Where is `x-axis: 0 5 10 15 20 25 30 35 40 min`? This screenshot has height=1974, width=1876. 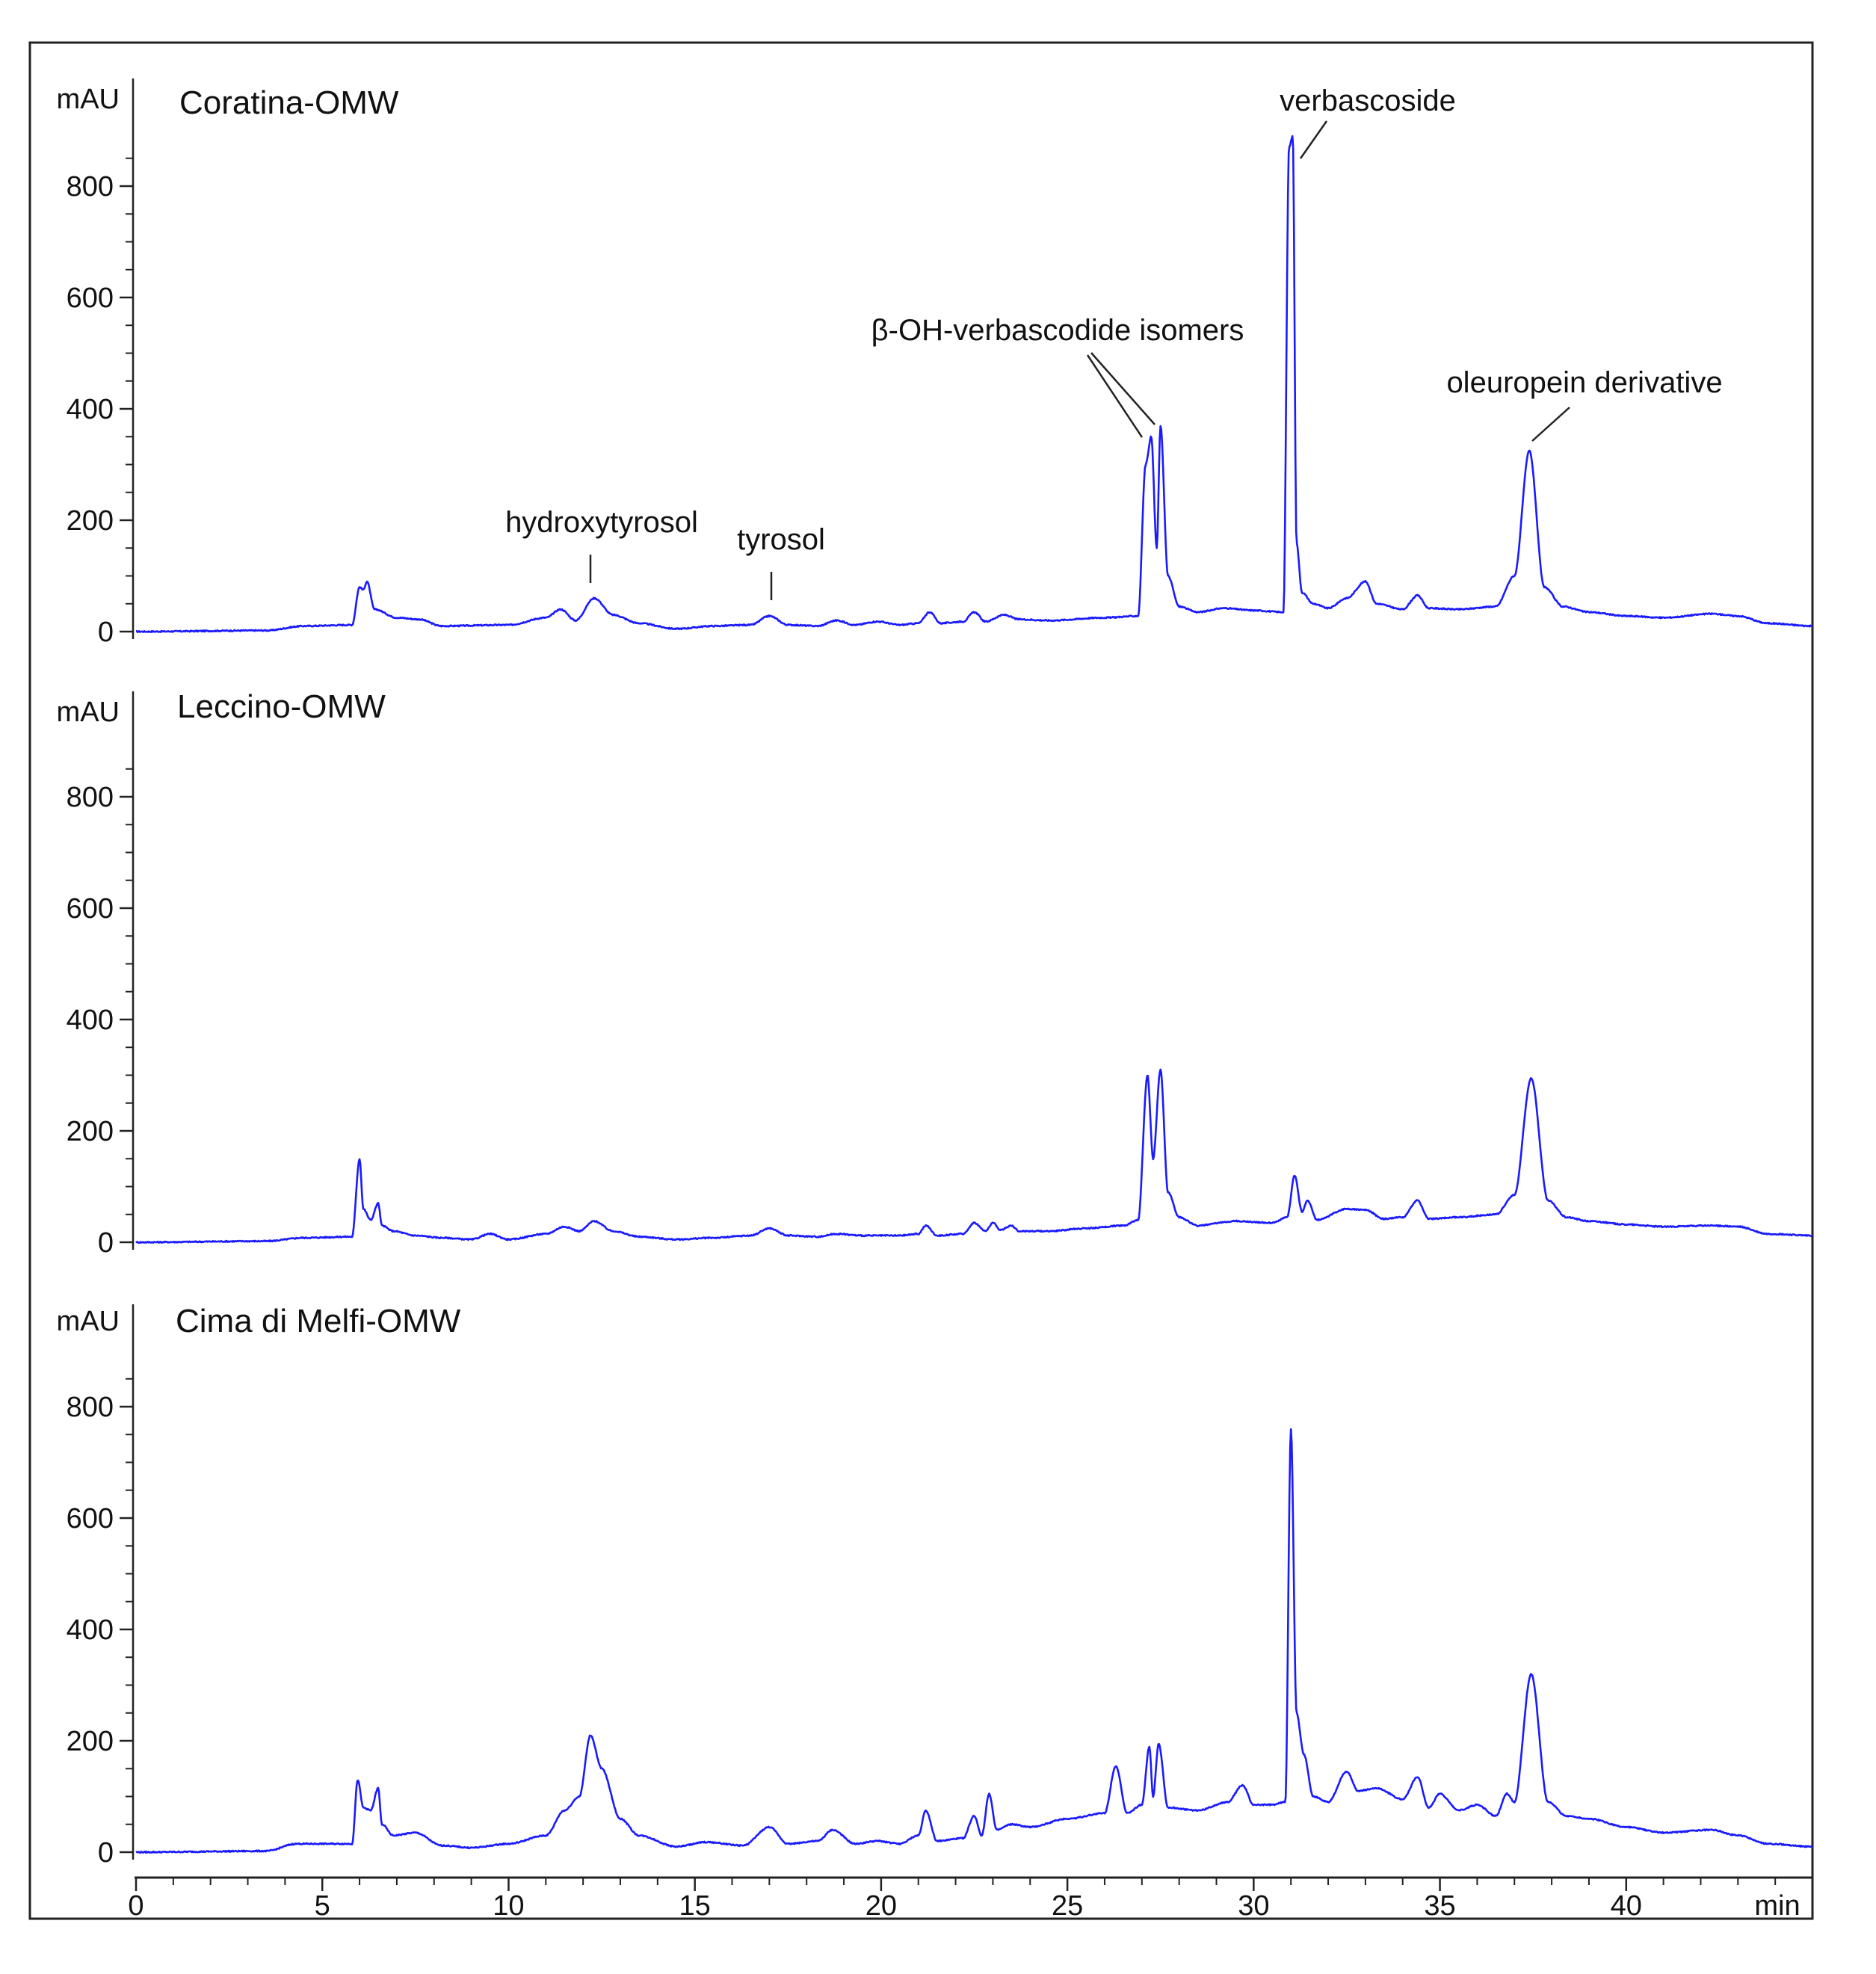 x-axis: 0 5 10 15 20 25 30 35 40 min is located at coordinates (970, 1899).